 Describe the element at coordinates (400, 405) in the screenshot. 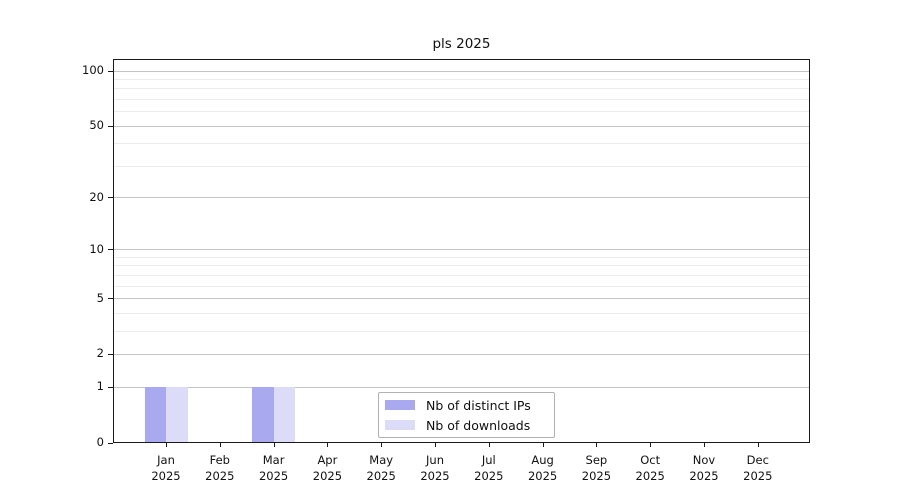

I see `legend-swatch-distinct-ips` at that location.